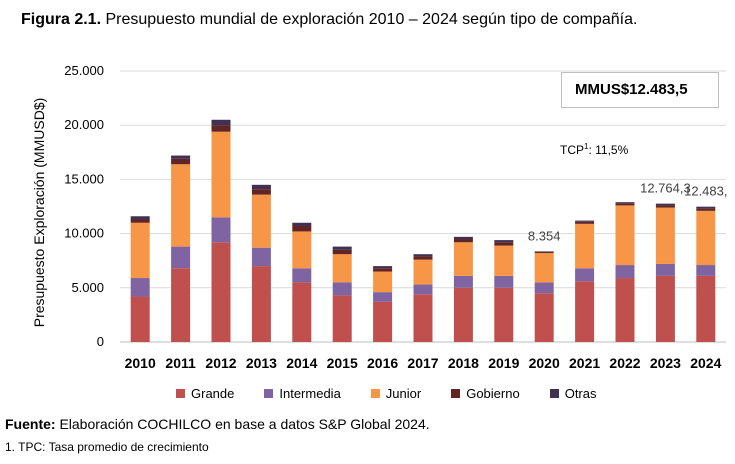 The image size is (735, 464). I want to click on chart-legend: Grande Intermedia Junior Gobierno Otras, so click(401, 393).